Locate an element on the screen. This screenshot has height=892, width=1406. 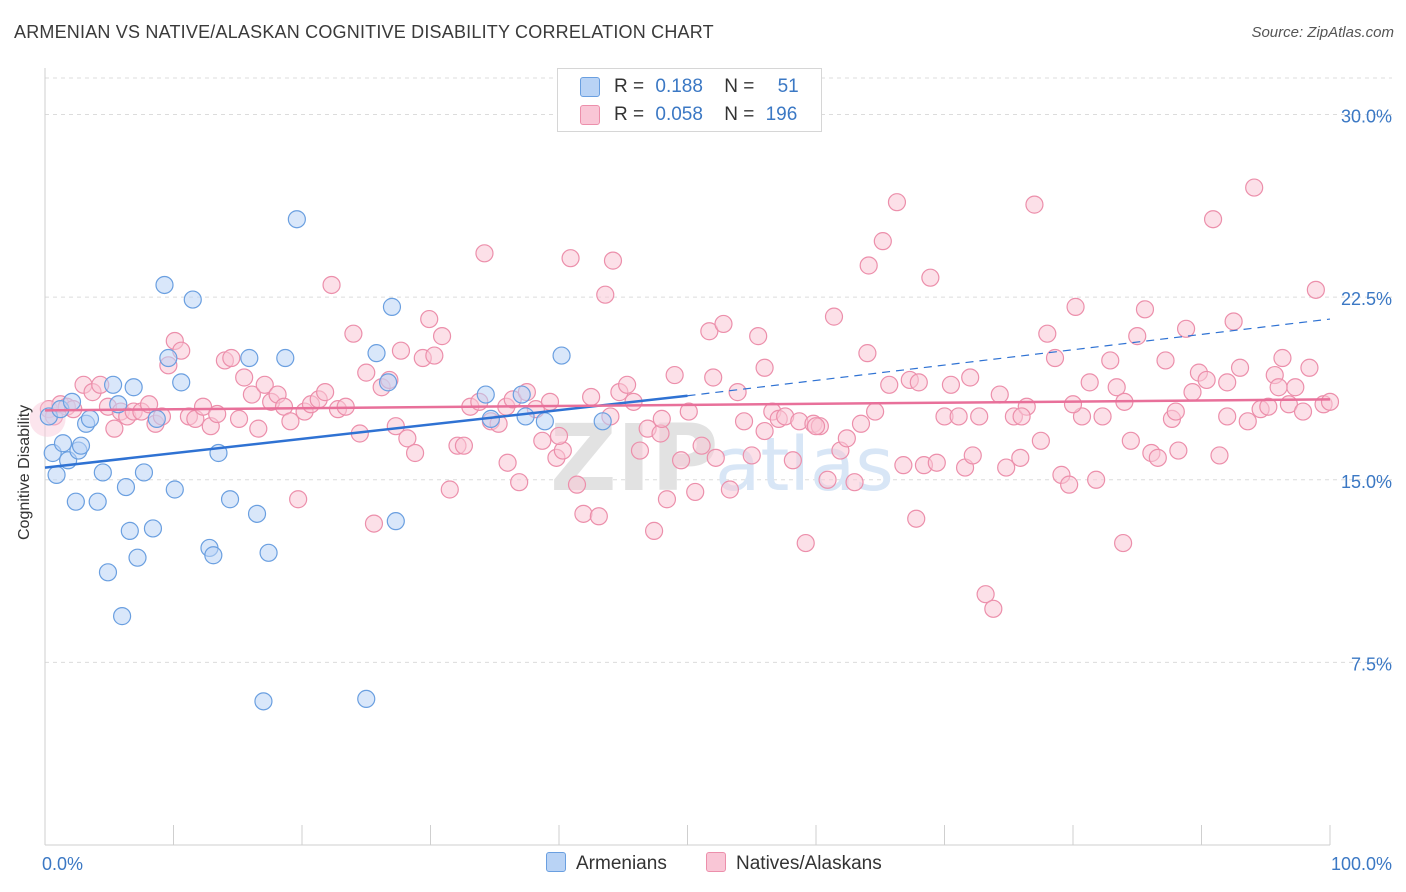
armenians-legend-label: Armenians is located at coordinates (621, 863).